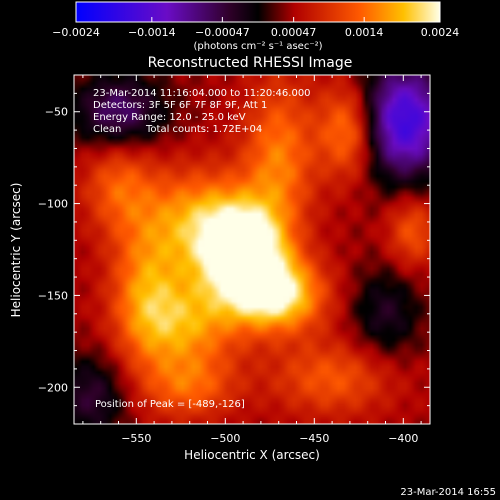 Image resolution: width=500 pixels, height=500 pixels. Describe the element at coordinates (225, 438) in the screenshot. I see `x-tick-label: −500` at that location.